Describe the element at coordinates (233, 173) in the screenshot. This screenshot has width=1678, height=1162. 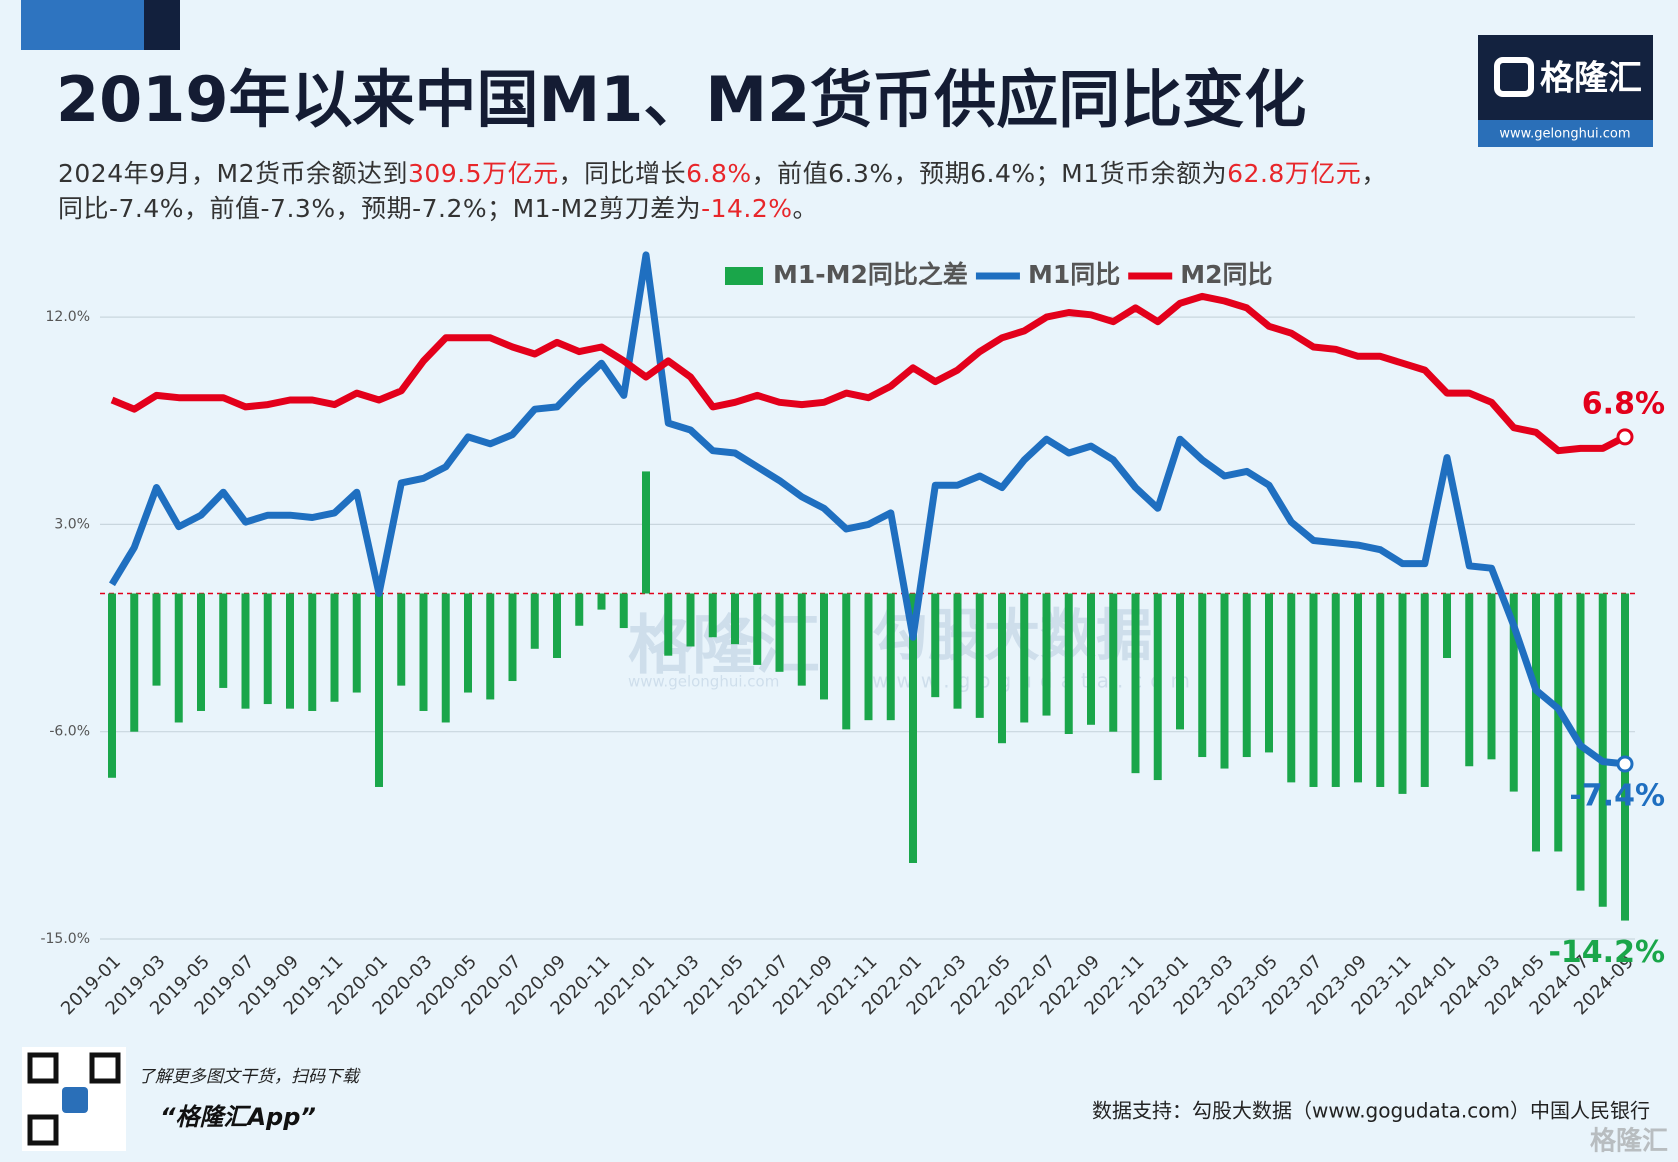
I see `subtitle-text: 2024年9月，M2货币余额达到` at that location.